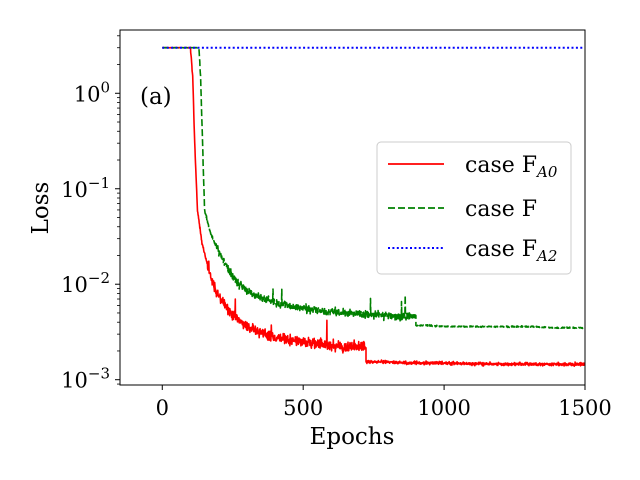 Image resolution: width=640 pixels, height=480 pixels. What do you see at coordinates (443, 408) in the screenshot?
I see `x-tick-label: 1000` at bounding box center [443, 408].